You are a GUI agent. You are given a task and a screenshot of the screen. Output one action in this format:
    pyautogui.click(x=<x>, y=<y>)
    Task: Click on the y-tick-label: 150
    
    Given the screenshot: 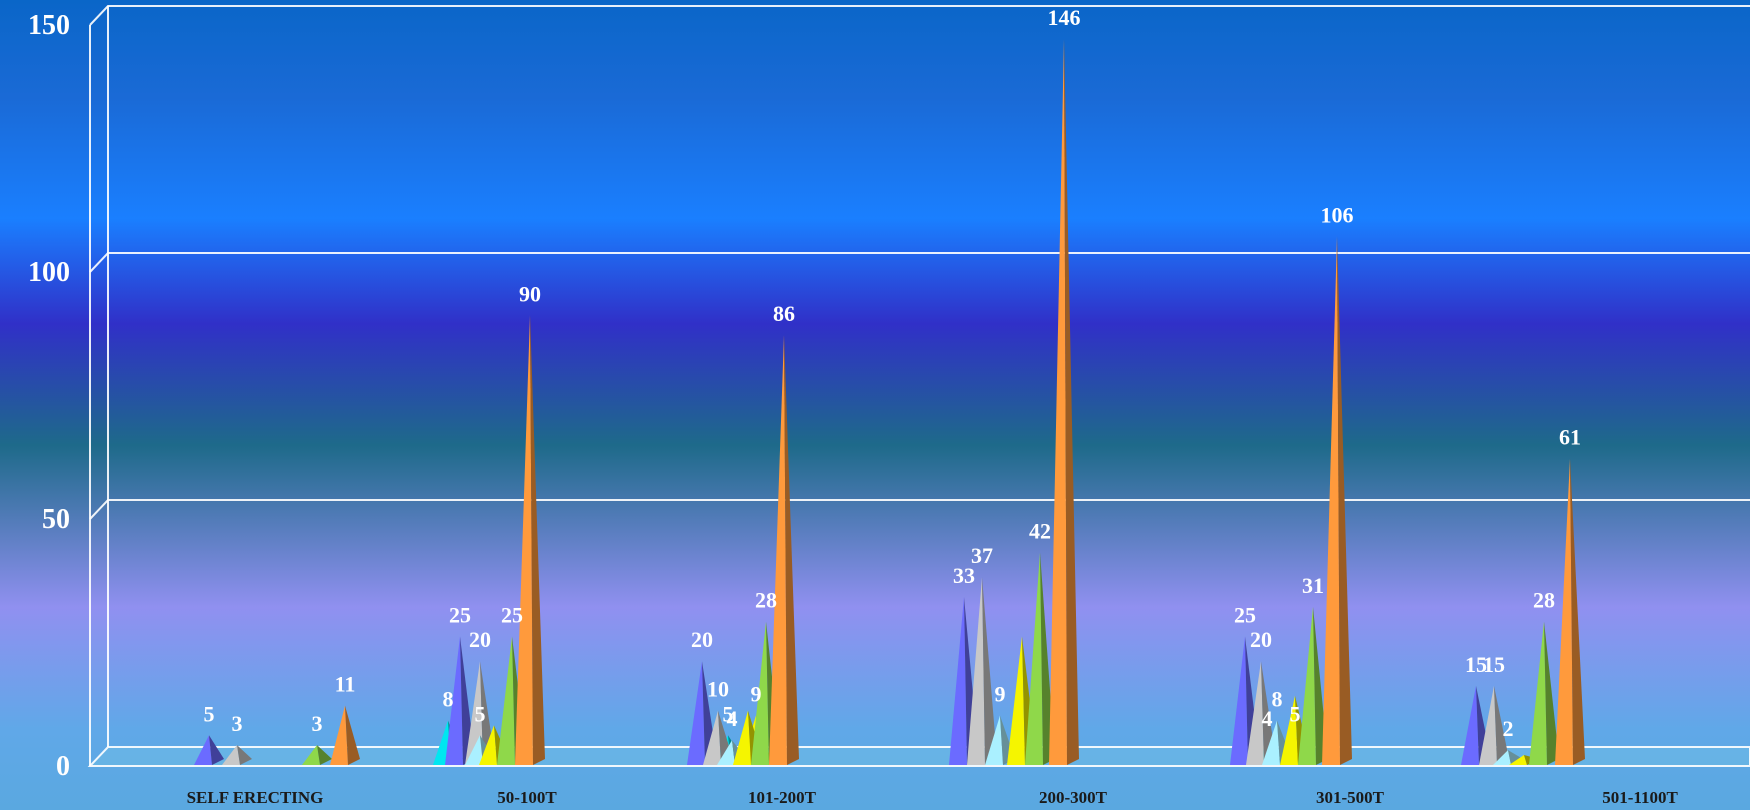 What is the action you would take?
    pyautogui.click(x=49, y=25)
    